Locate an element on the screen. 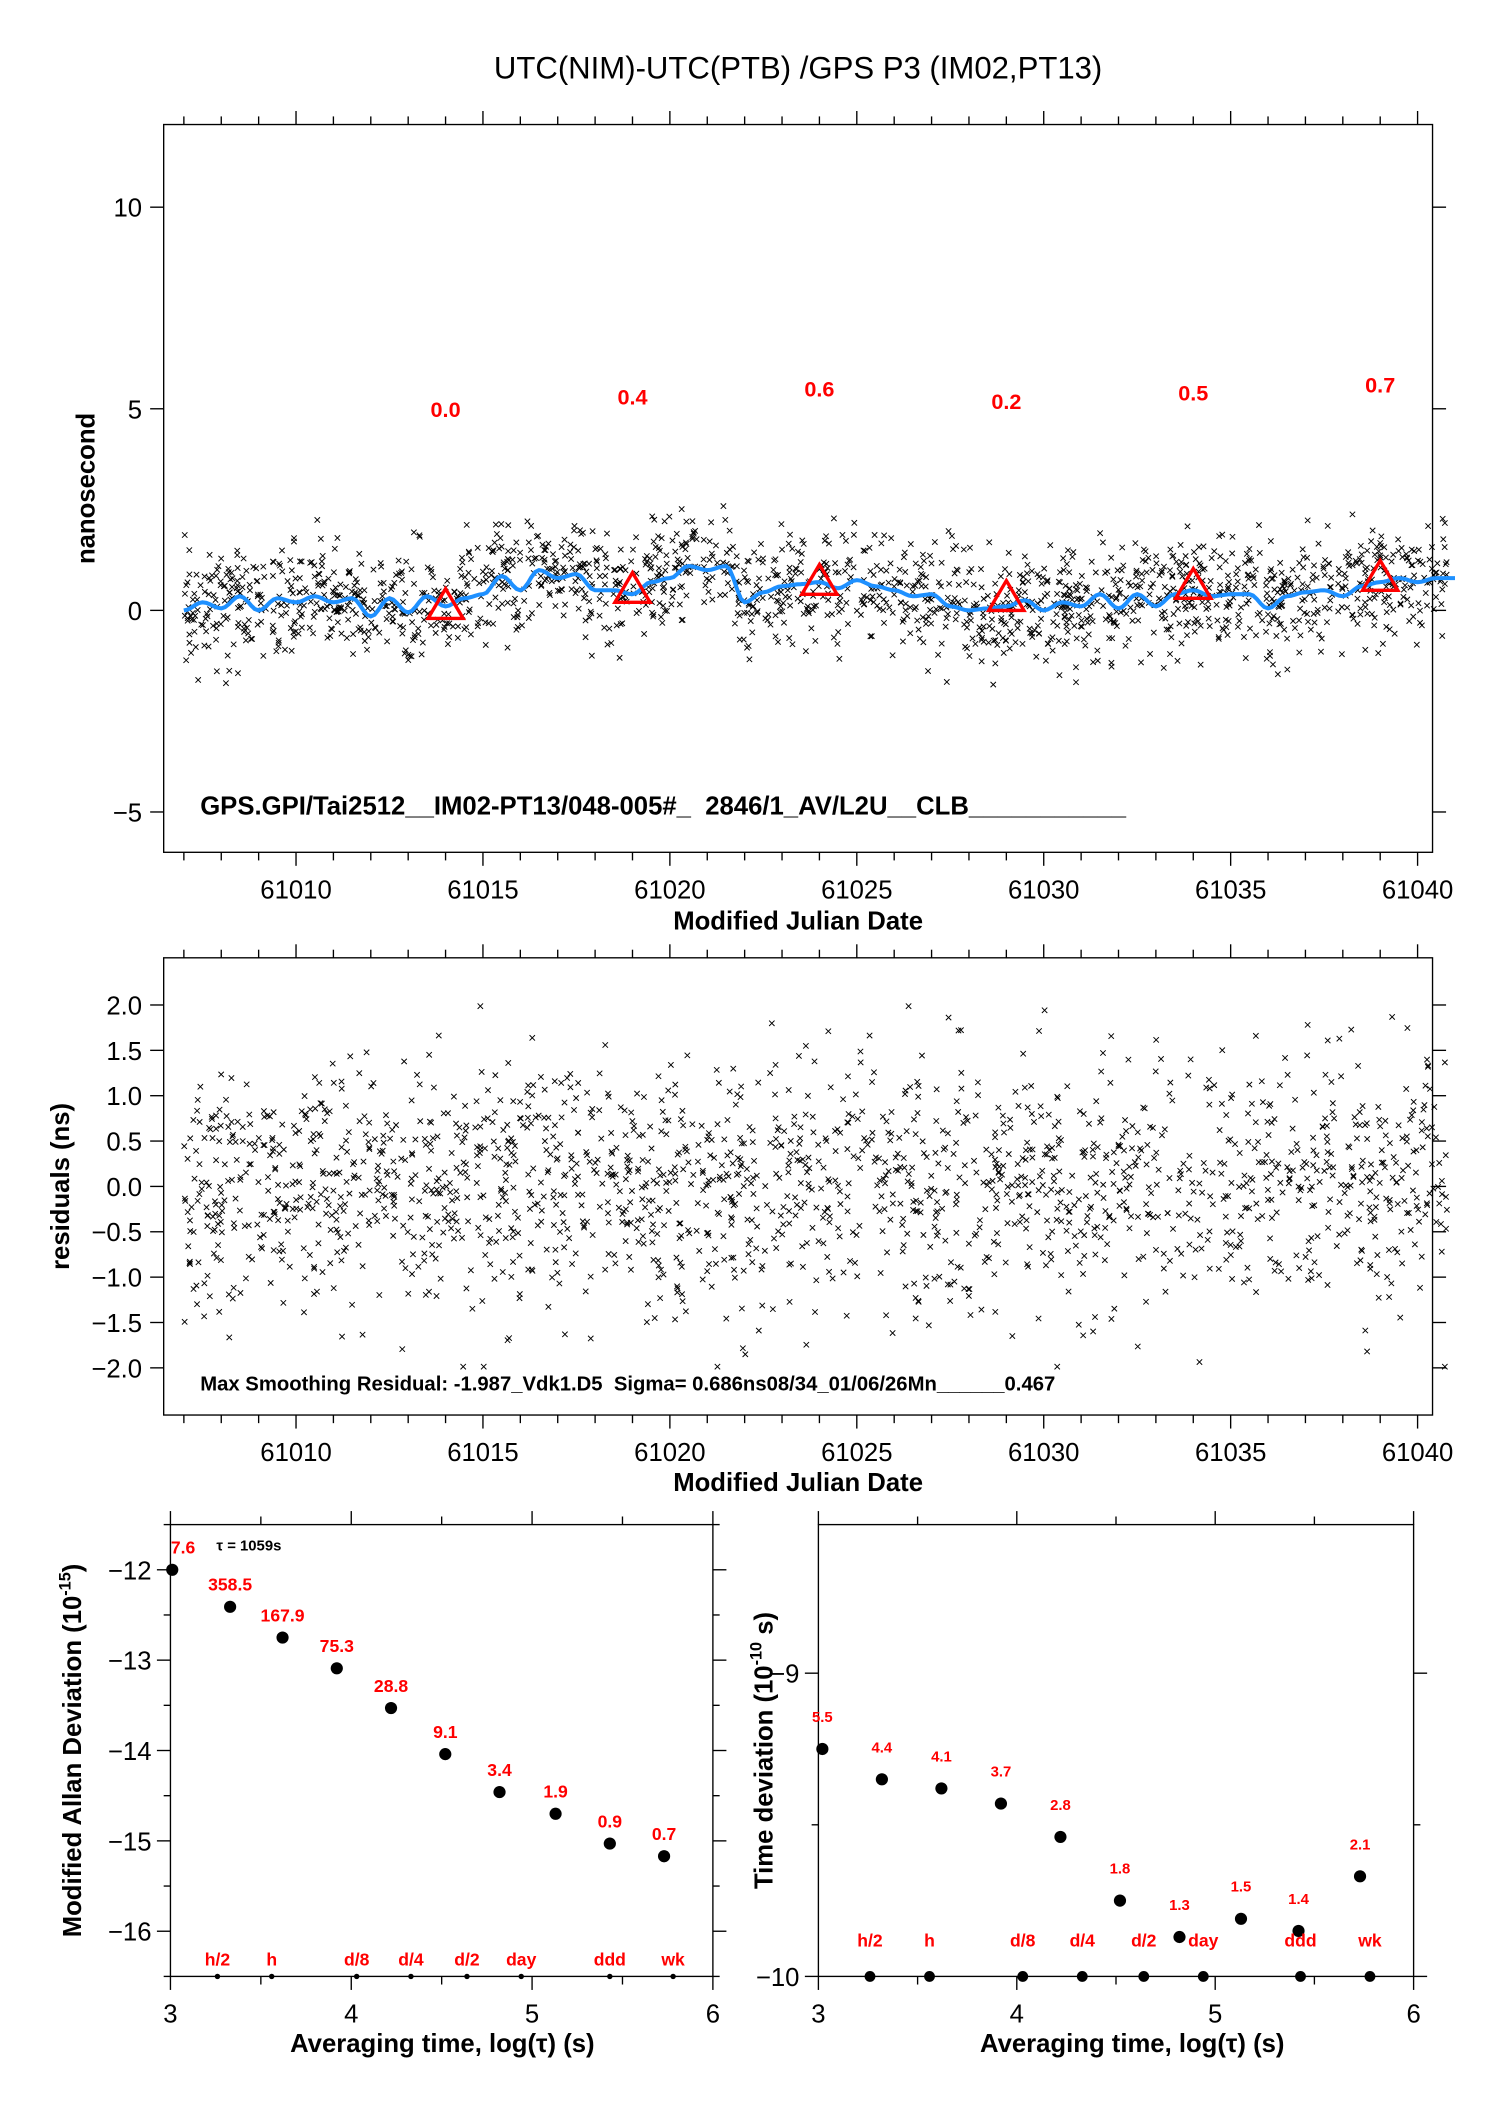 The height and width of the screenshot is (2105, 1488). chart-title: UTC(NIM)-UTC(PTB) /GPS P3 (IM02,PT13) is located at coordinates (798, 68).